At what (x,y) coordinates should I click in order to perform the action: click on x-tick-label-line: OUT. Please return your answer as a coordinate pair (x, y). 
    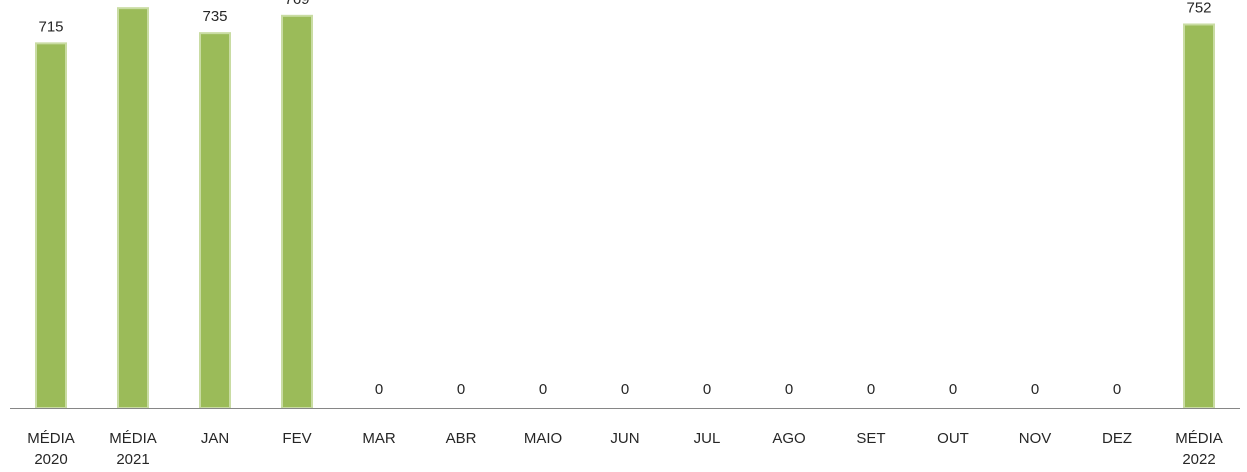
    Looking at the image, I should click on (953, 438).